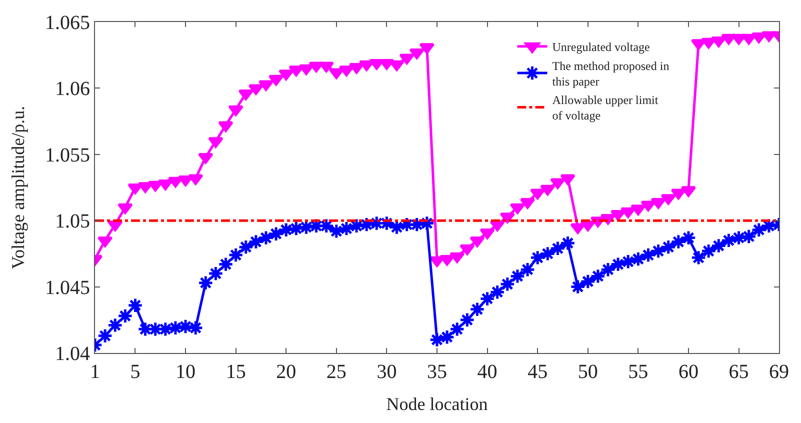 Image resolution: width=801 pixels, height=423 pixels. Describe the element at coordinates (286, 372) in the screenshot. I see `x-tick-label: 20` at that location.